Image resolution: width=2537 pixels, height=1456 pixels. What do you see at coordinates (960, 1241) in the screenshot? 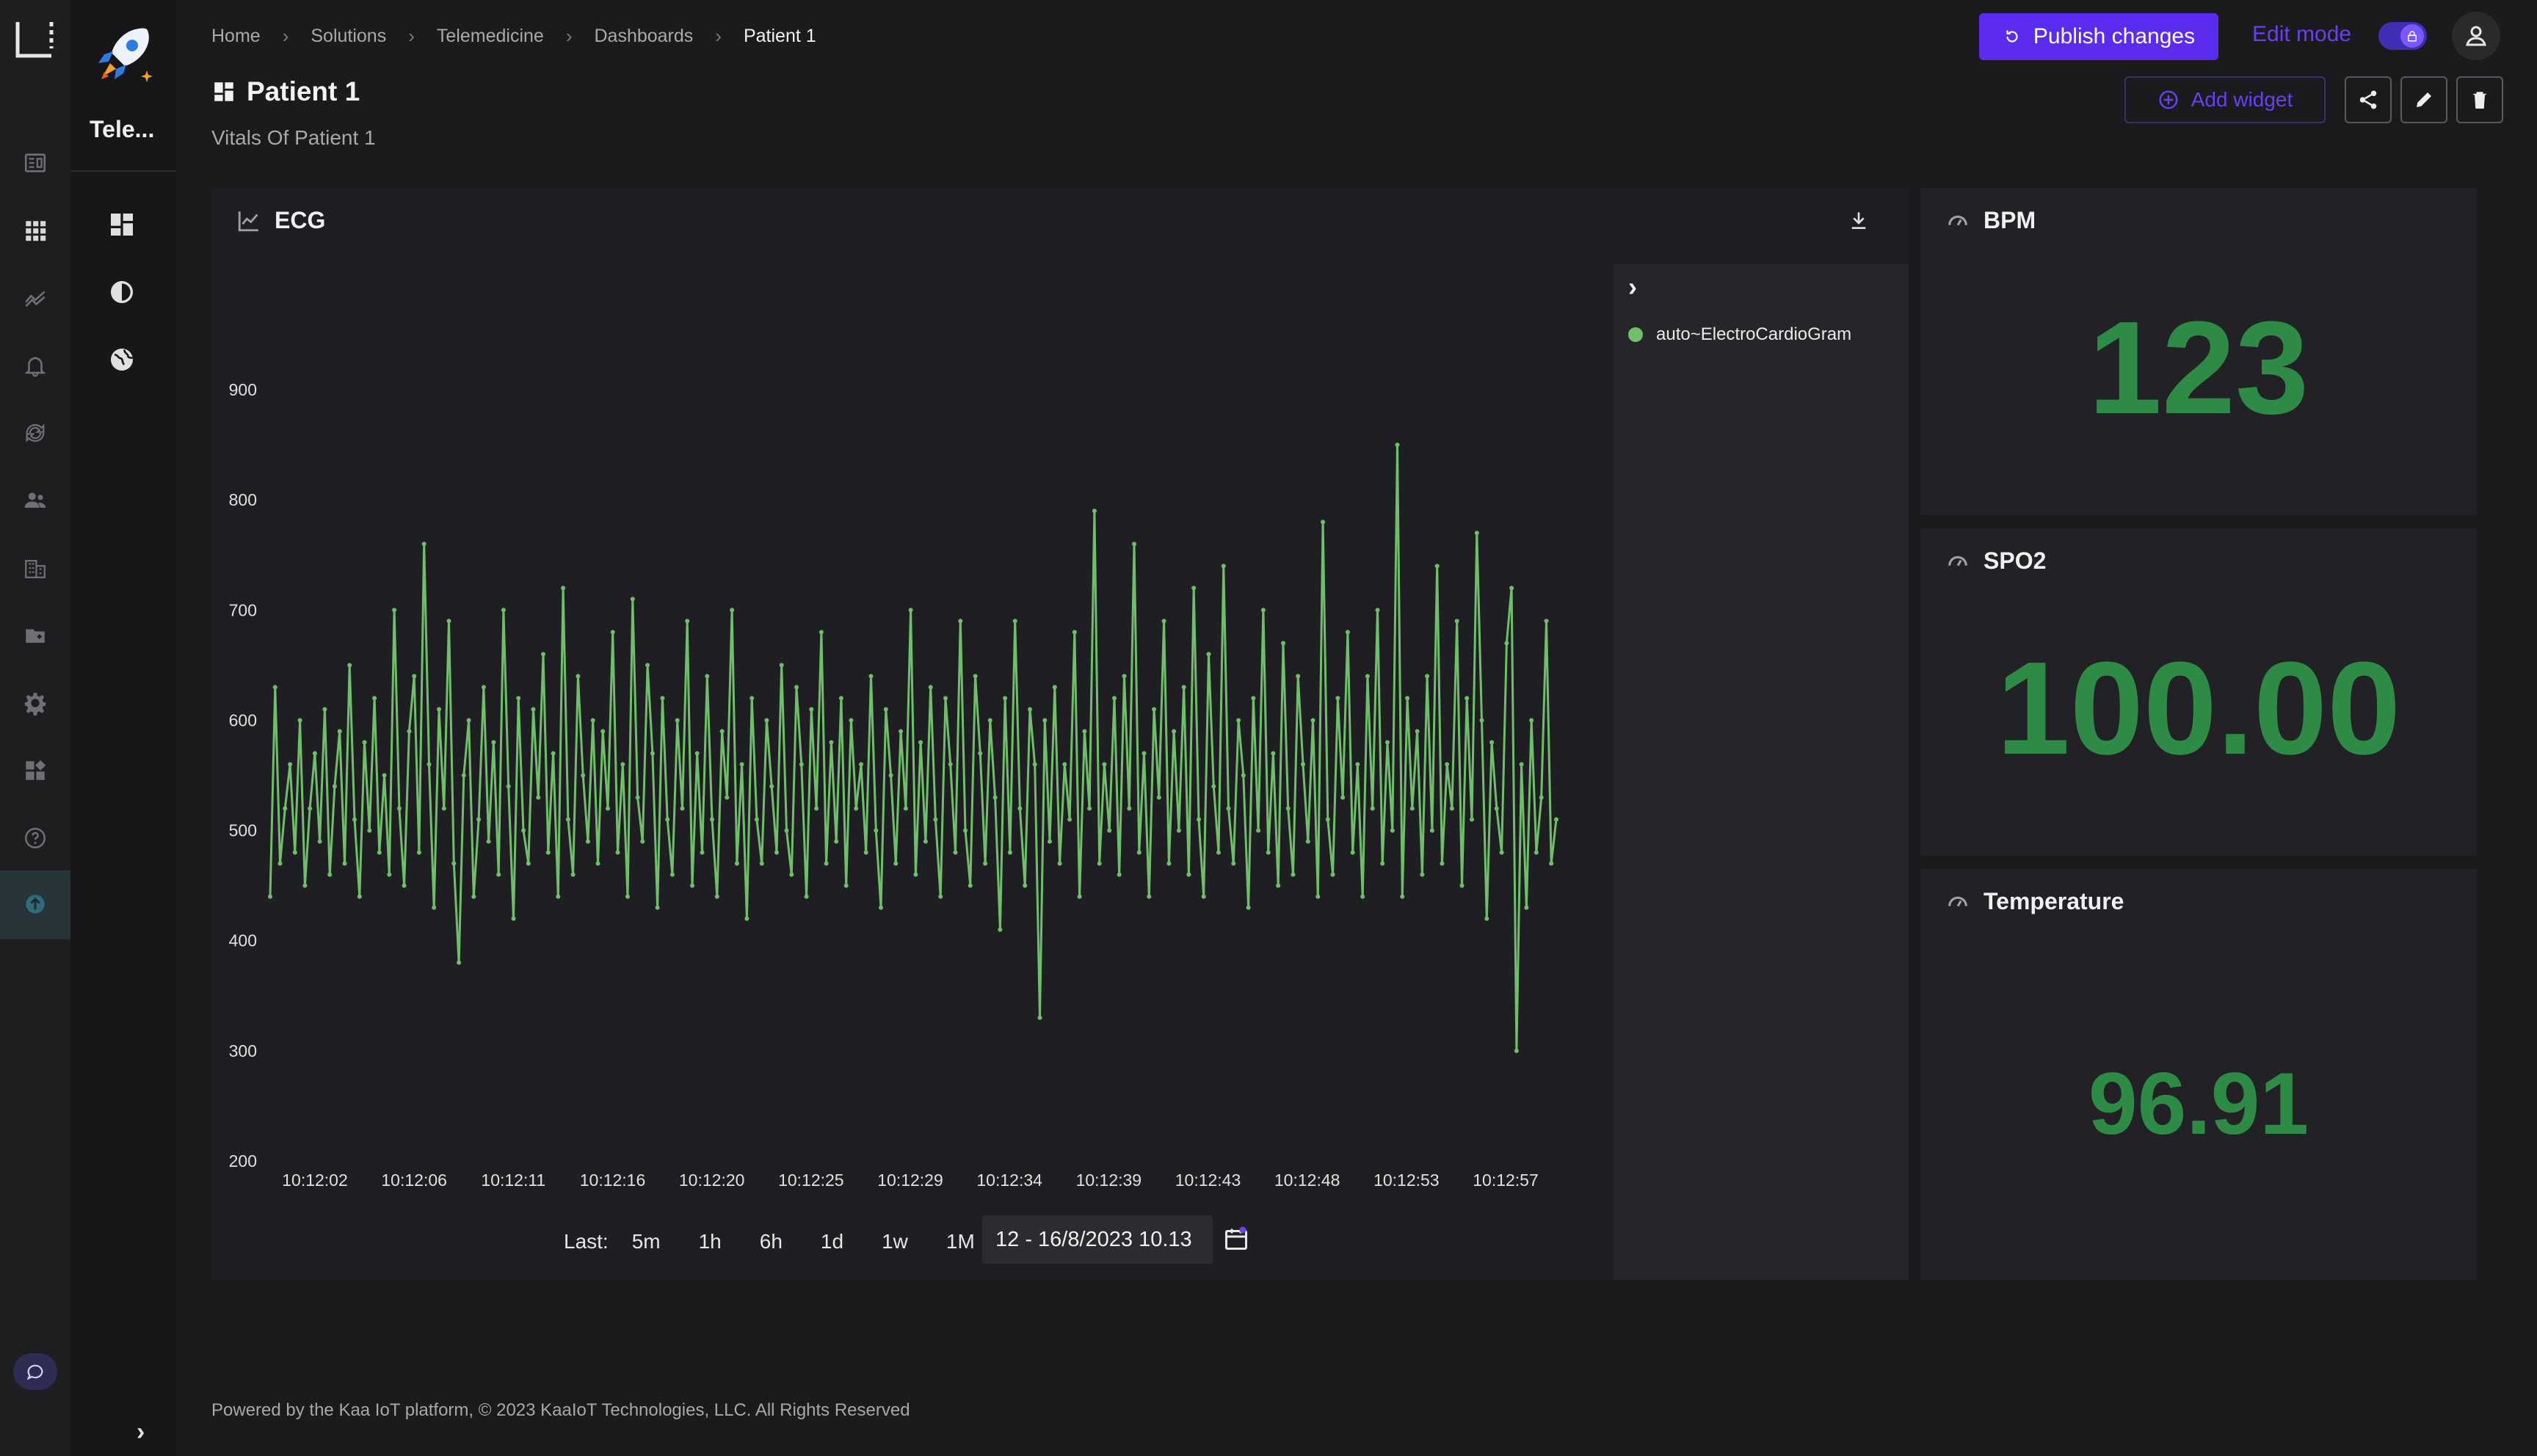
I see `range-1M: 1M` at bounding box center [960, 1241].